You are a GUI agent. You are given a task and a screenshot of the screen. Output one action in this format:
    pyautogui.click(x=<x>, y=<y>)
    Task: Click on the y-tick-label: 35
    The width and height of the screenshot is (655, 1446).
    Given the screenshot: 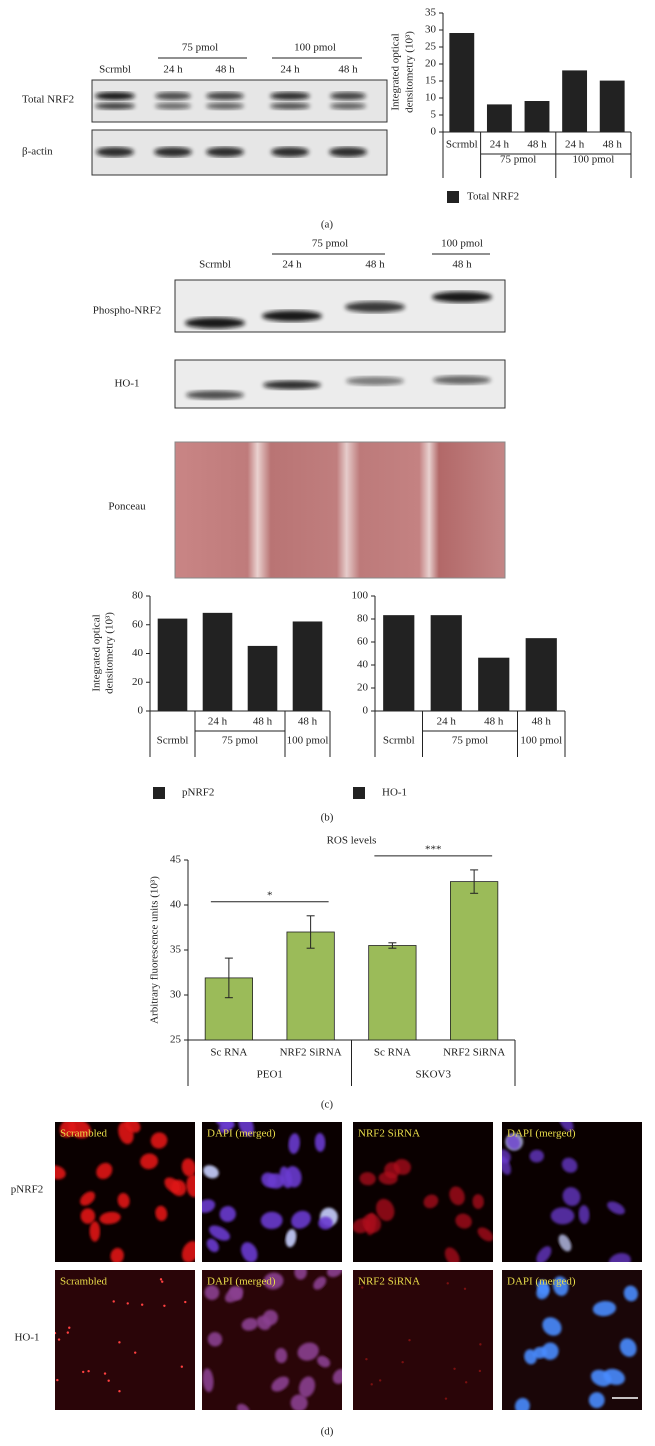 What is the action you would take?
    pyautogui.click(x=176, y=950)
    